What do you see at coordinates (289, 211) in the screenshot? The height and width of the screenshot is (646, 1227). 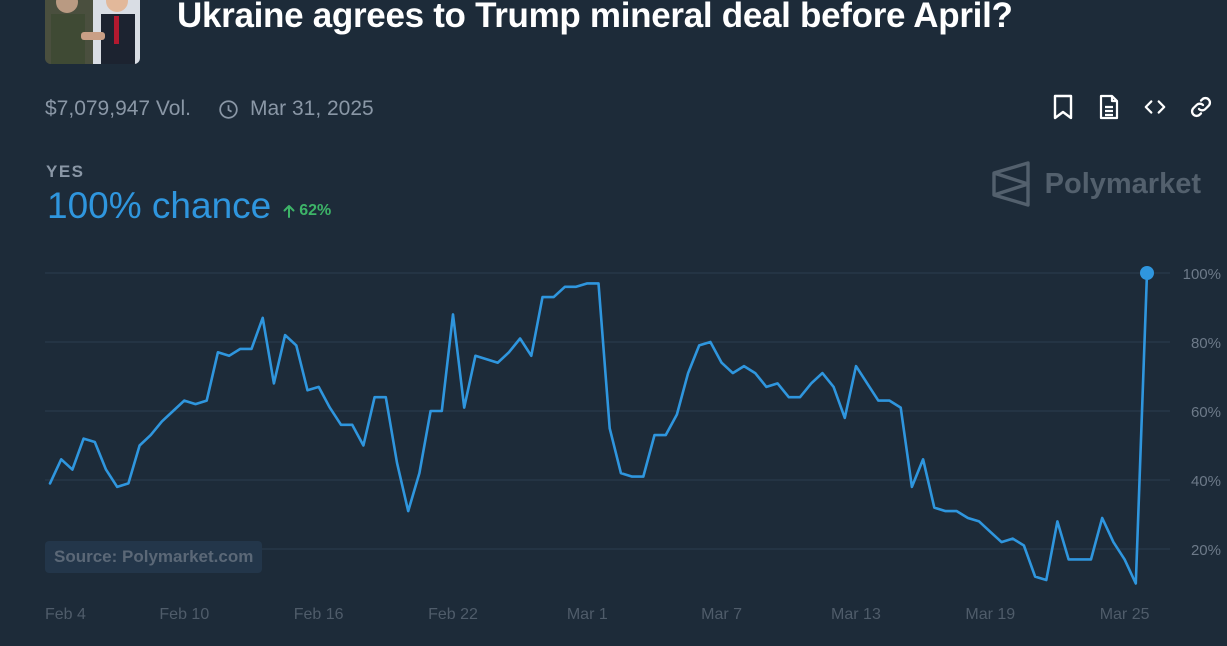 I see `arrow-up-icon` at bounding box center [289, 211].